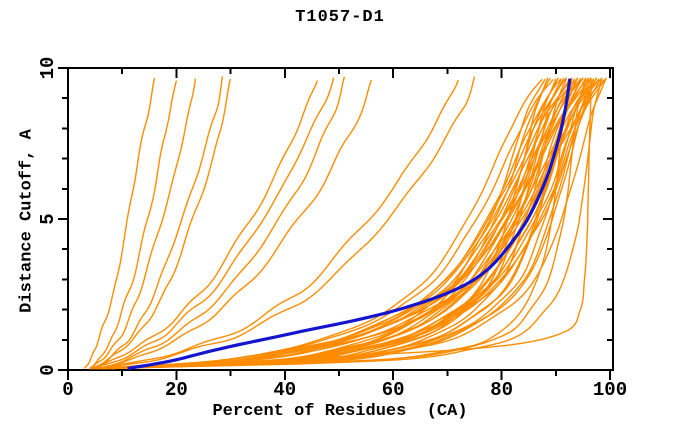  What do you see at coordinates (501, 390) in the screenshot?
I see `x-tick-label: 80` at bounding box center [501, 390].